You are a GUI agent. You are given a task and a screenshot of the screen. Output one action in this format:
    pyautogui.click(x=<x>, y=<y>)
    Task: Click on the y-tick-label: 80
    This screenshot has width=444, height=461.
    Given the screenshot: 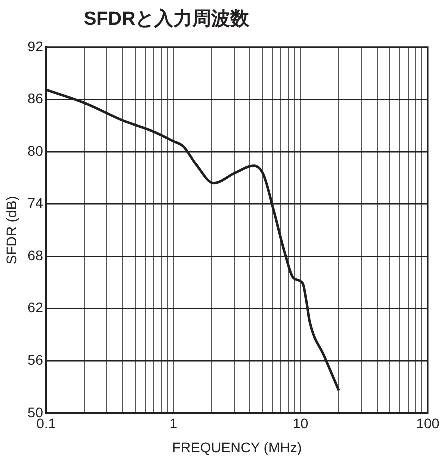 What is the action you would take?
    pyautogui.click(x=36, y=150)
    